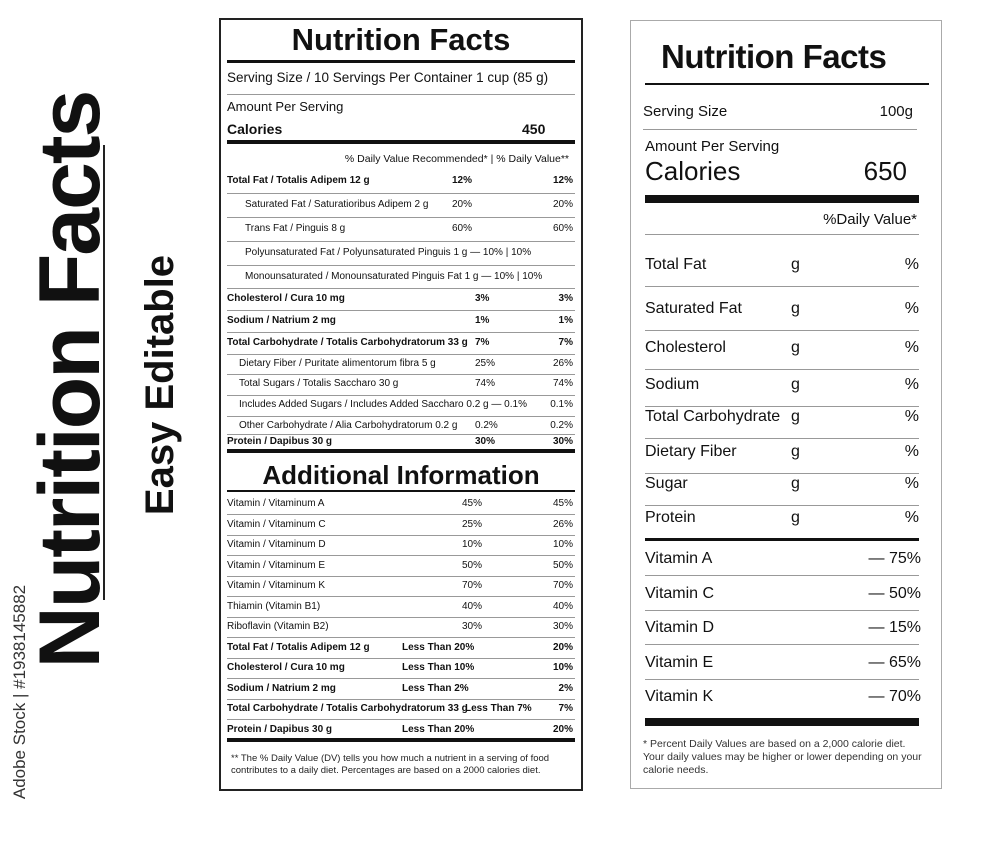  What do you see at coordinates (276, 503) in the screenshot?
I see `nutrient-label: Vitamin / Vitaminum A` at bounding box center [276, 503].